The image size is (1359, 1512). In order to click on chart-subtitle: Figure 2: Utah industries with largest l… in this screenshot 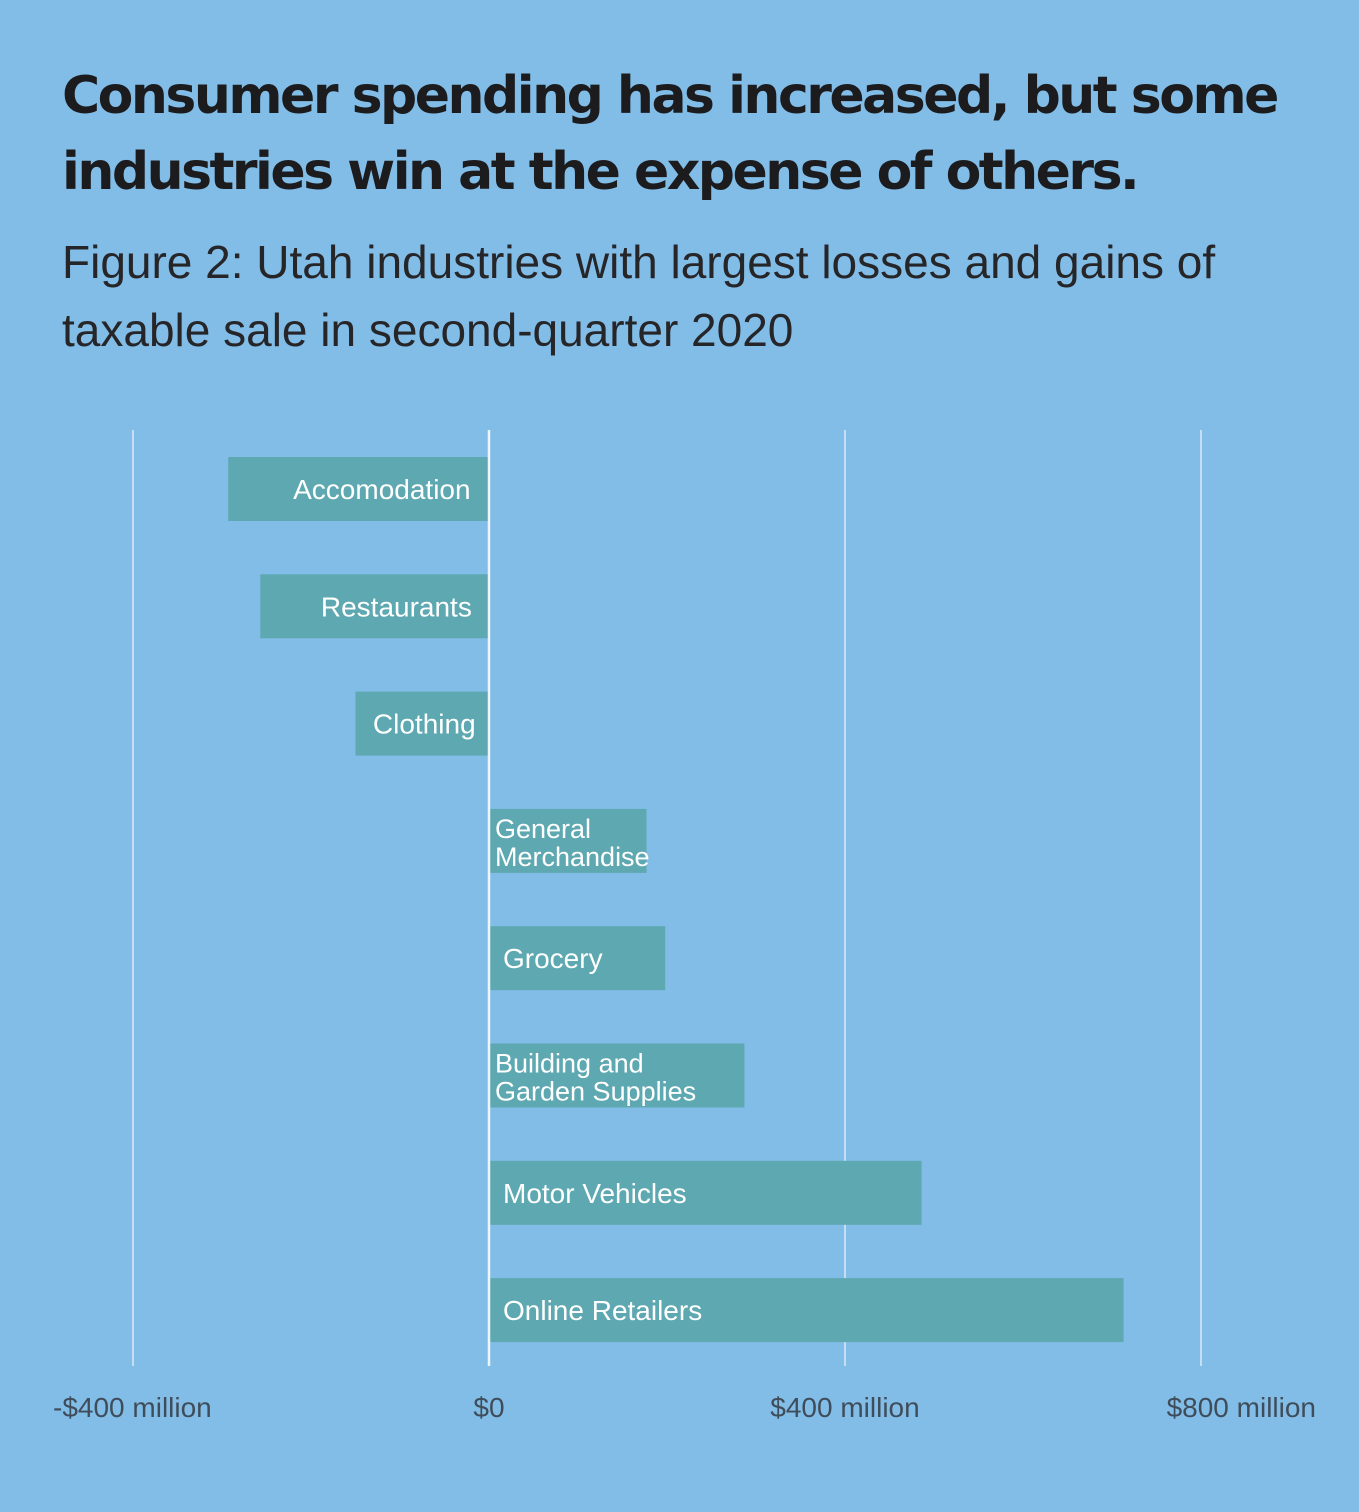, I will do `click(639, 296)`.